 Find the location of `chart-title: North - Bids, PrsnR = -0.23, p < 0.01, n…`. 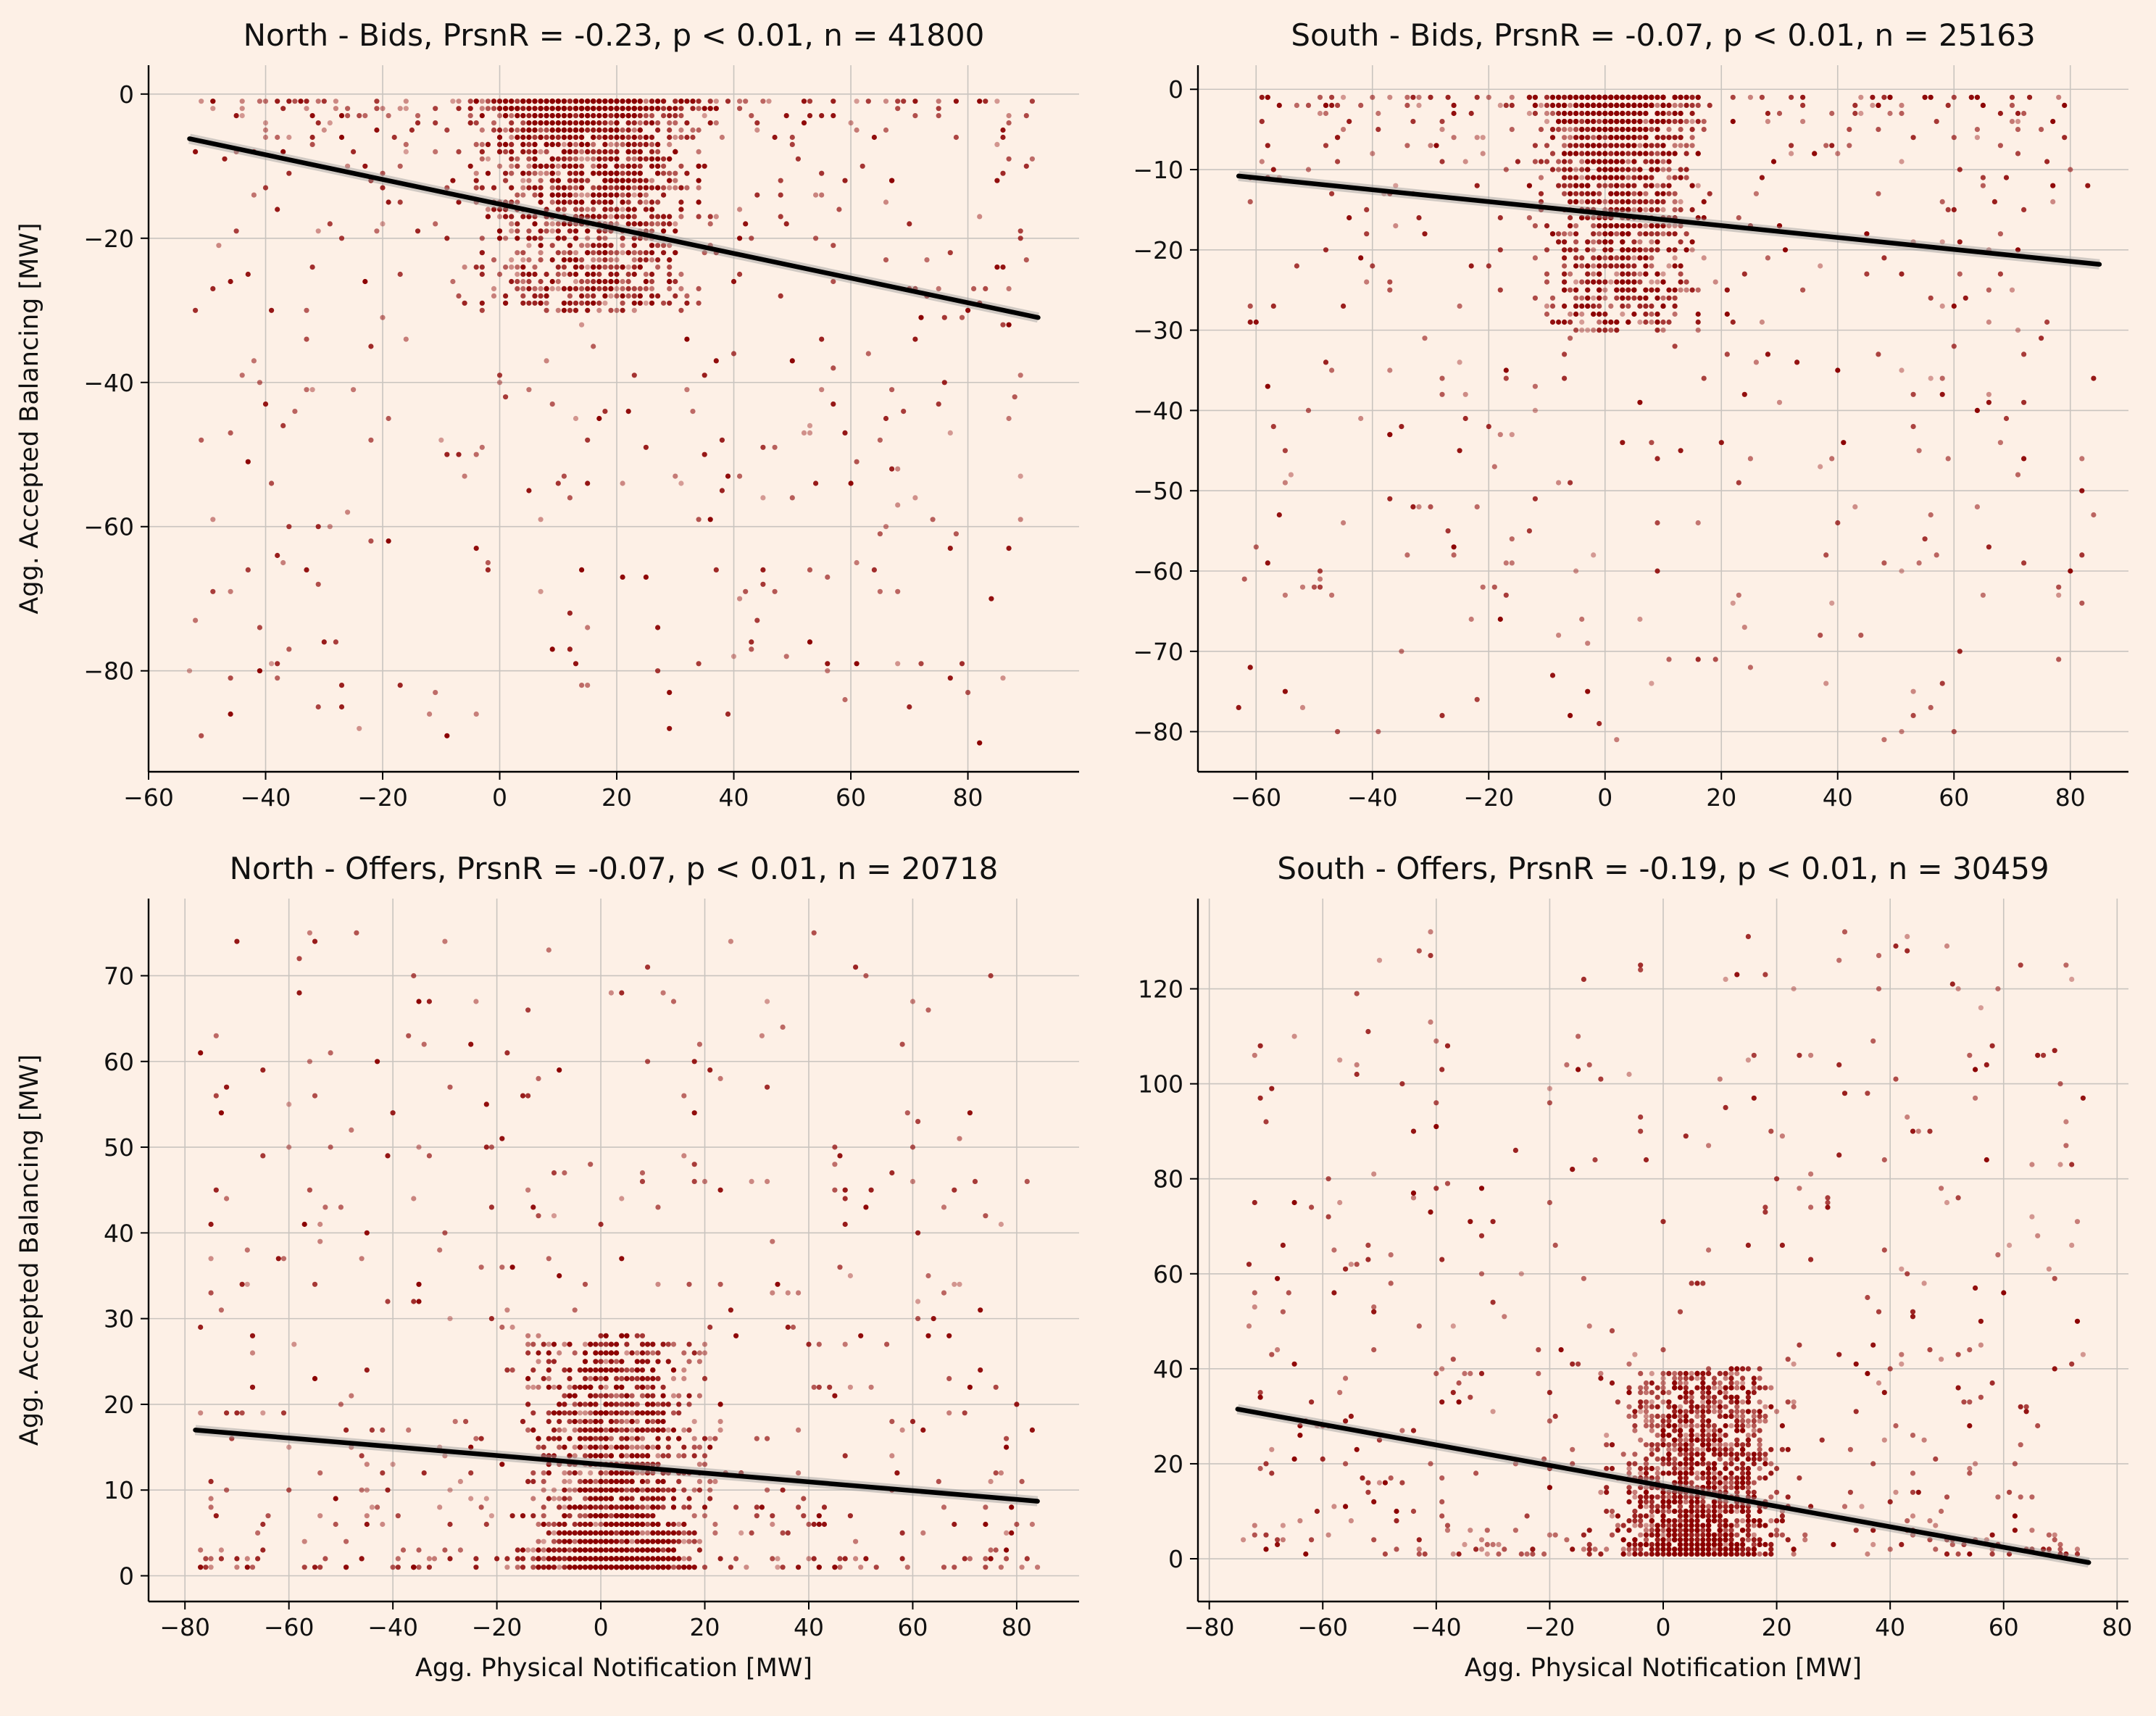

chart-title: North - Bids, PrsnR = -0.23, p < 0.01, n… is located at coordinates (614, 35).